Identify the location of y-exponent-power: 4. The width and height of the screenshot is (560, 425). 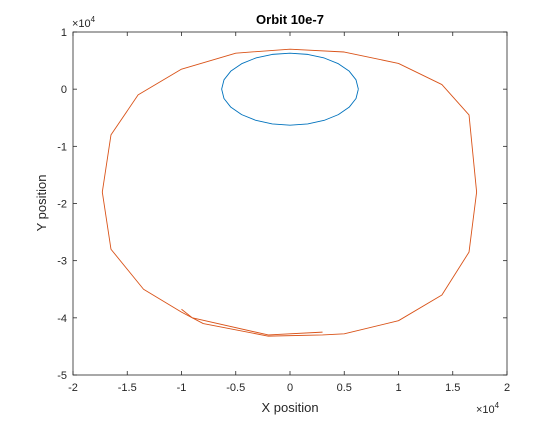
(93, 19).